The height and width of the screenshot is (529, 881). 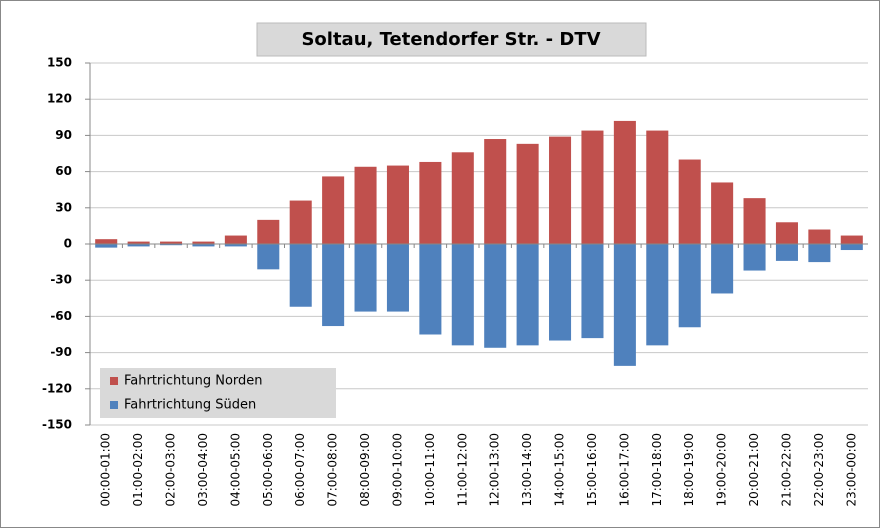 I want to click on x-tick-label: 04:00-05:00, so click(x=235, y=470).